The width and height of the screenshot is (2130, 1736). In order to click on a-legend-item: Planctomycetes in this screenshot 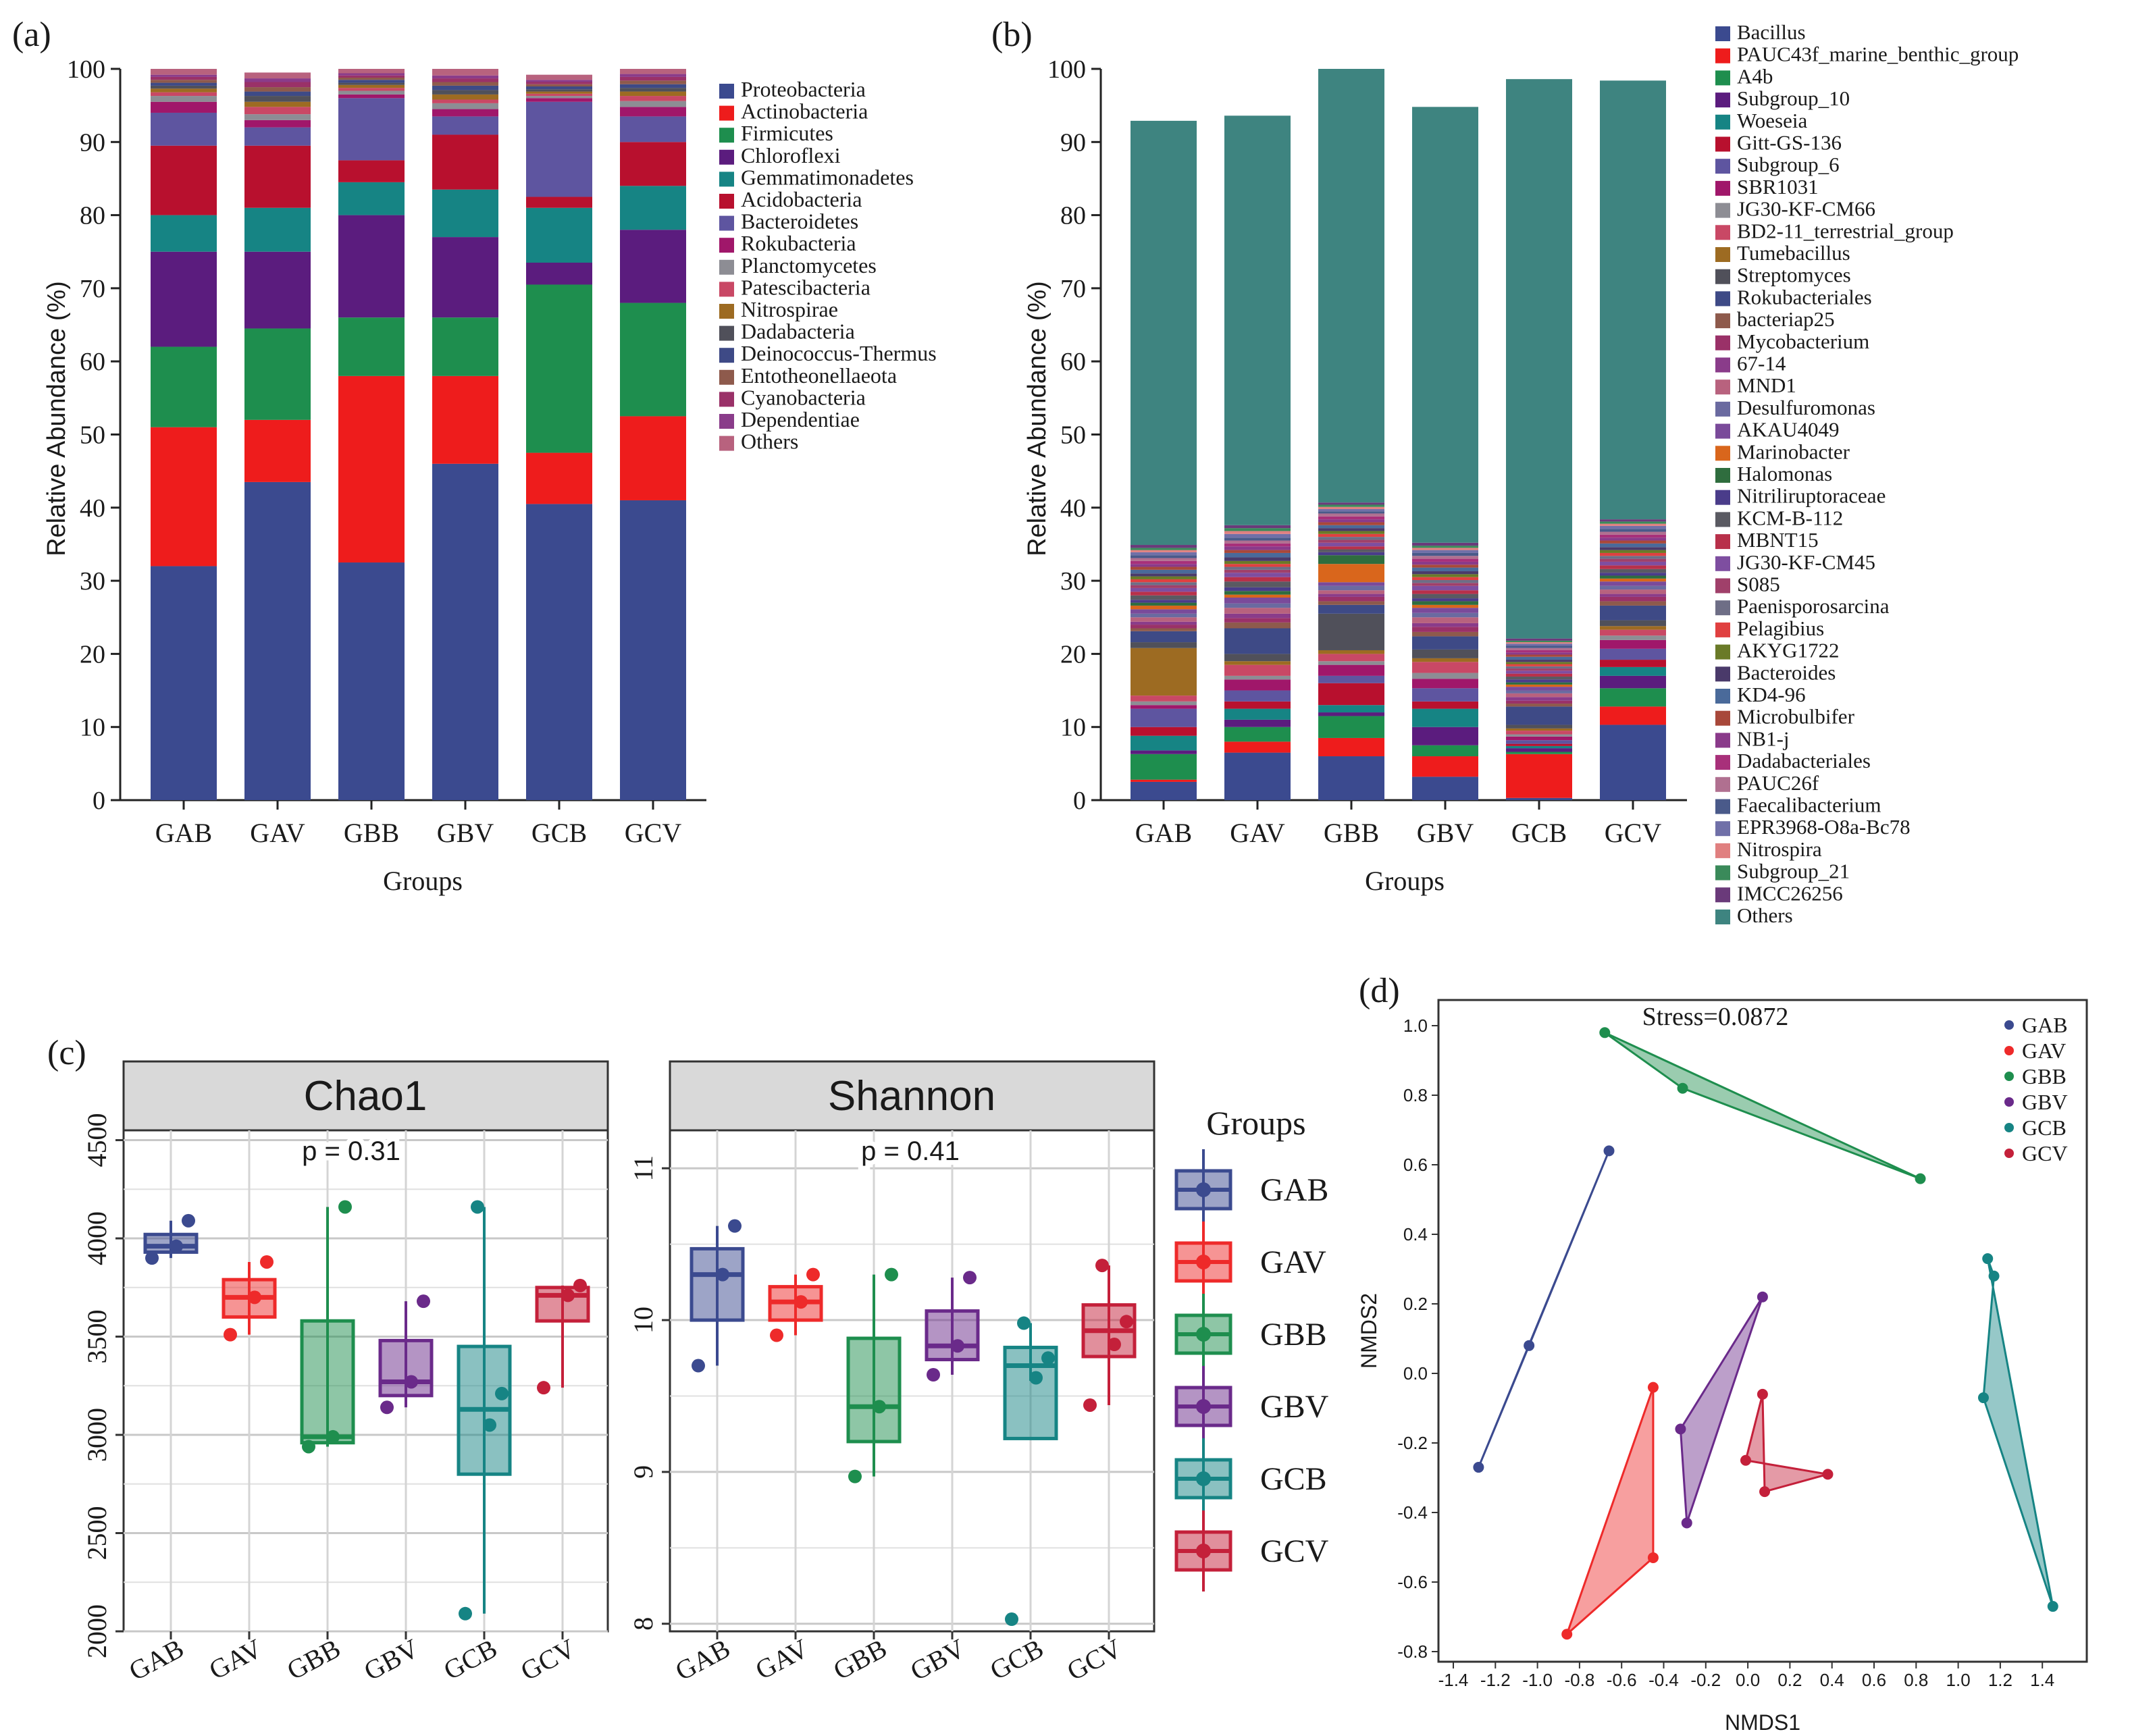, I will do `click(809, 265)`.